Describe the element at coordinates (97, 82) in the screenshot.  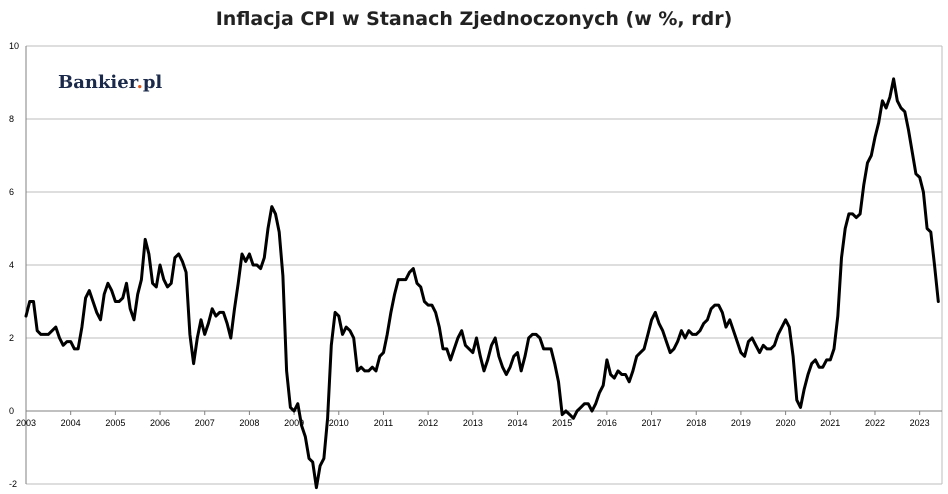
I see `logo-name: Bankier` at that location.